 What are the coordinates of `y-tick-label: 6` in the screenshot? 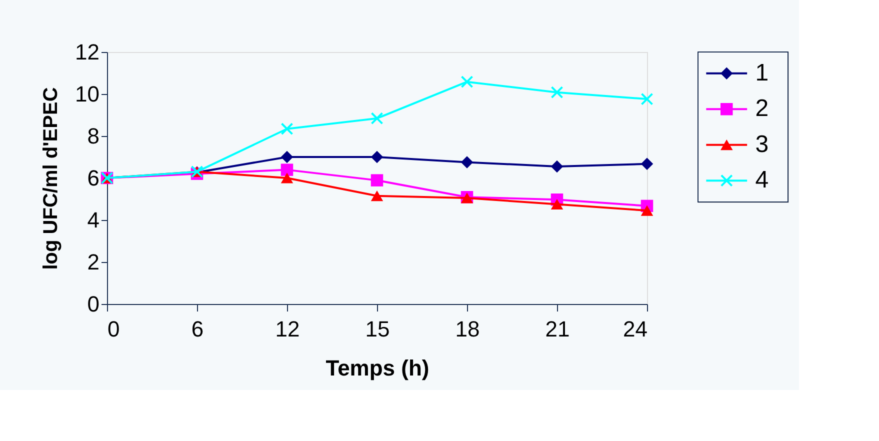 It's located at (93, 178).